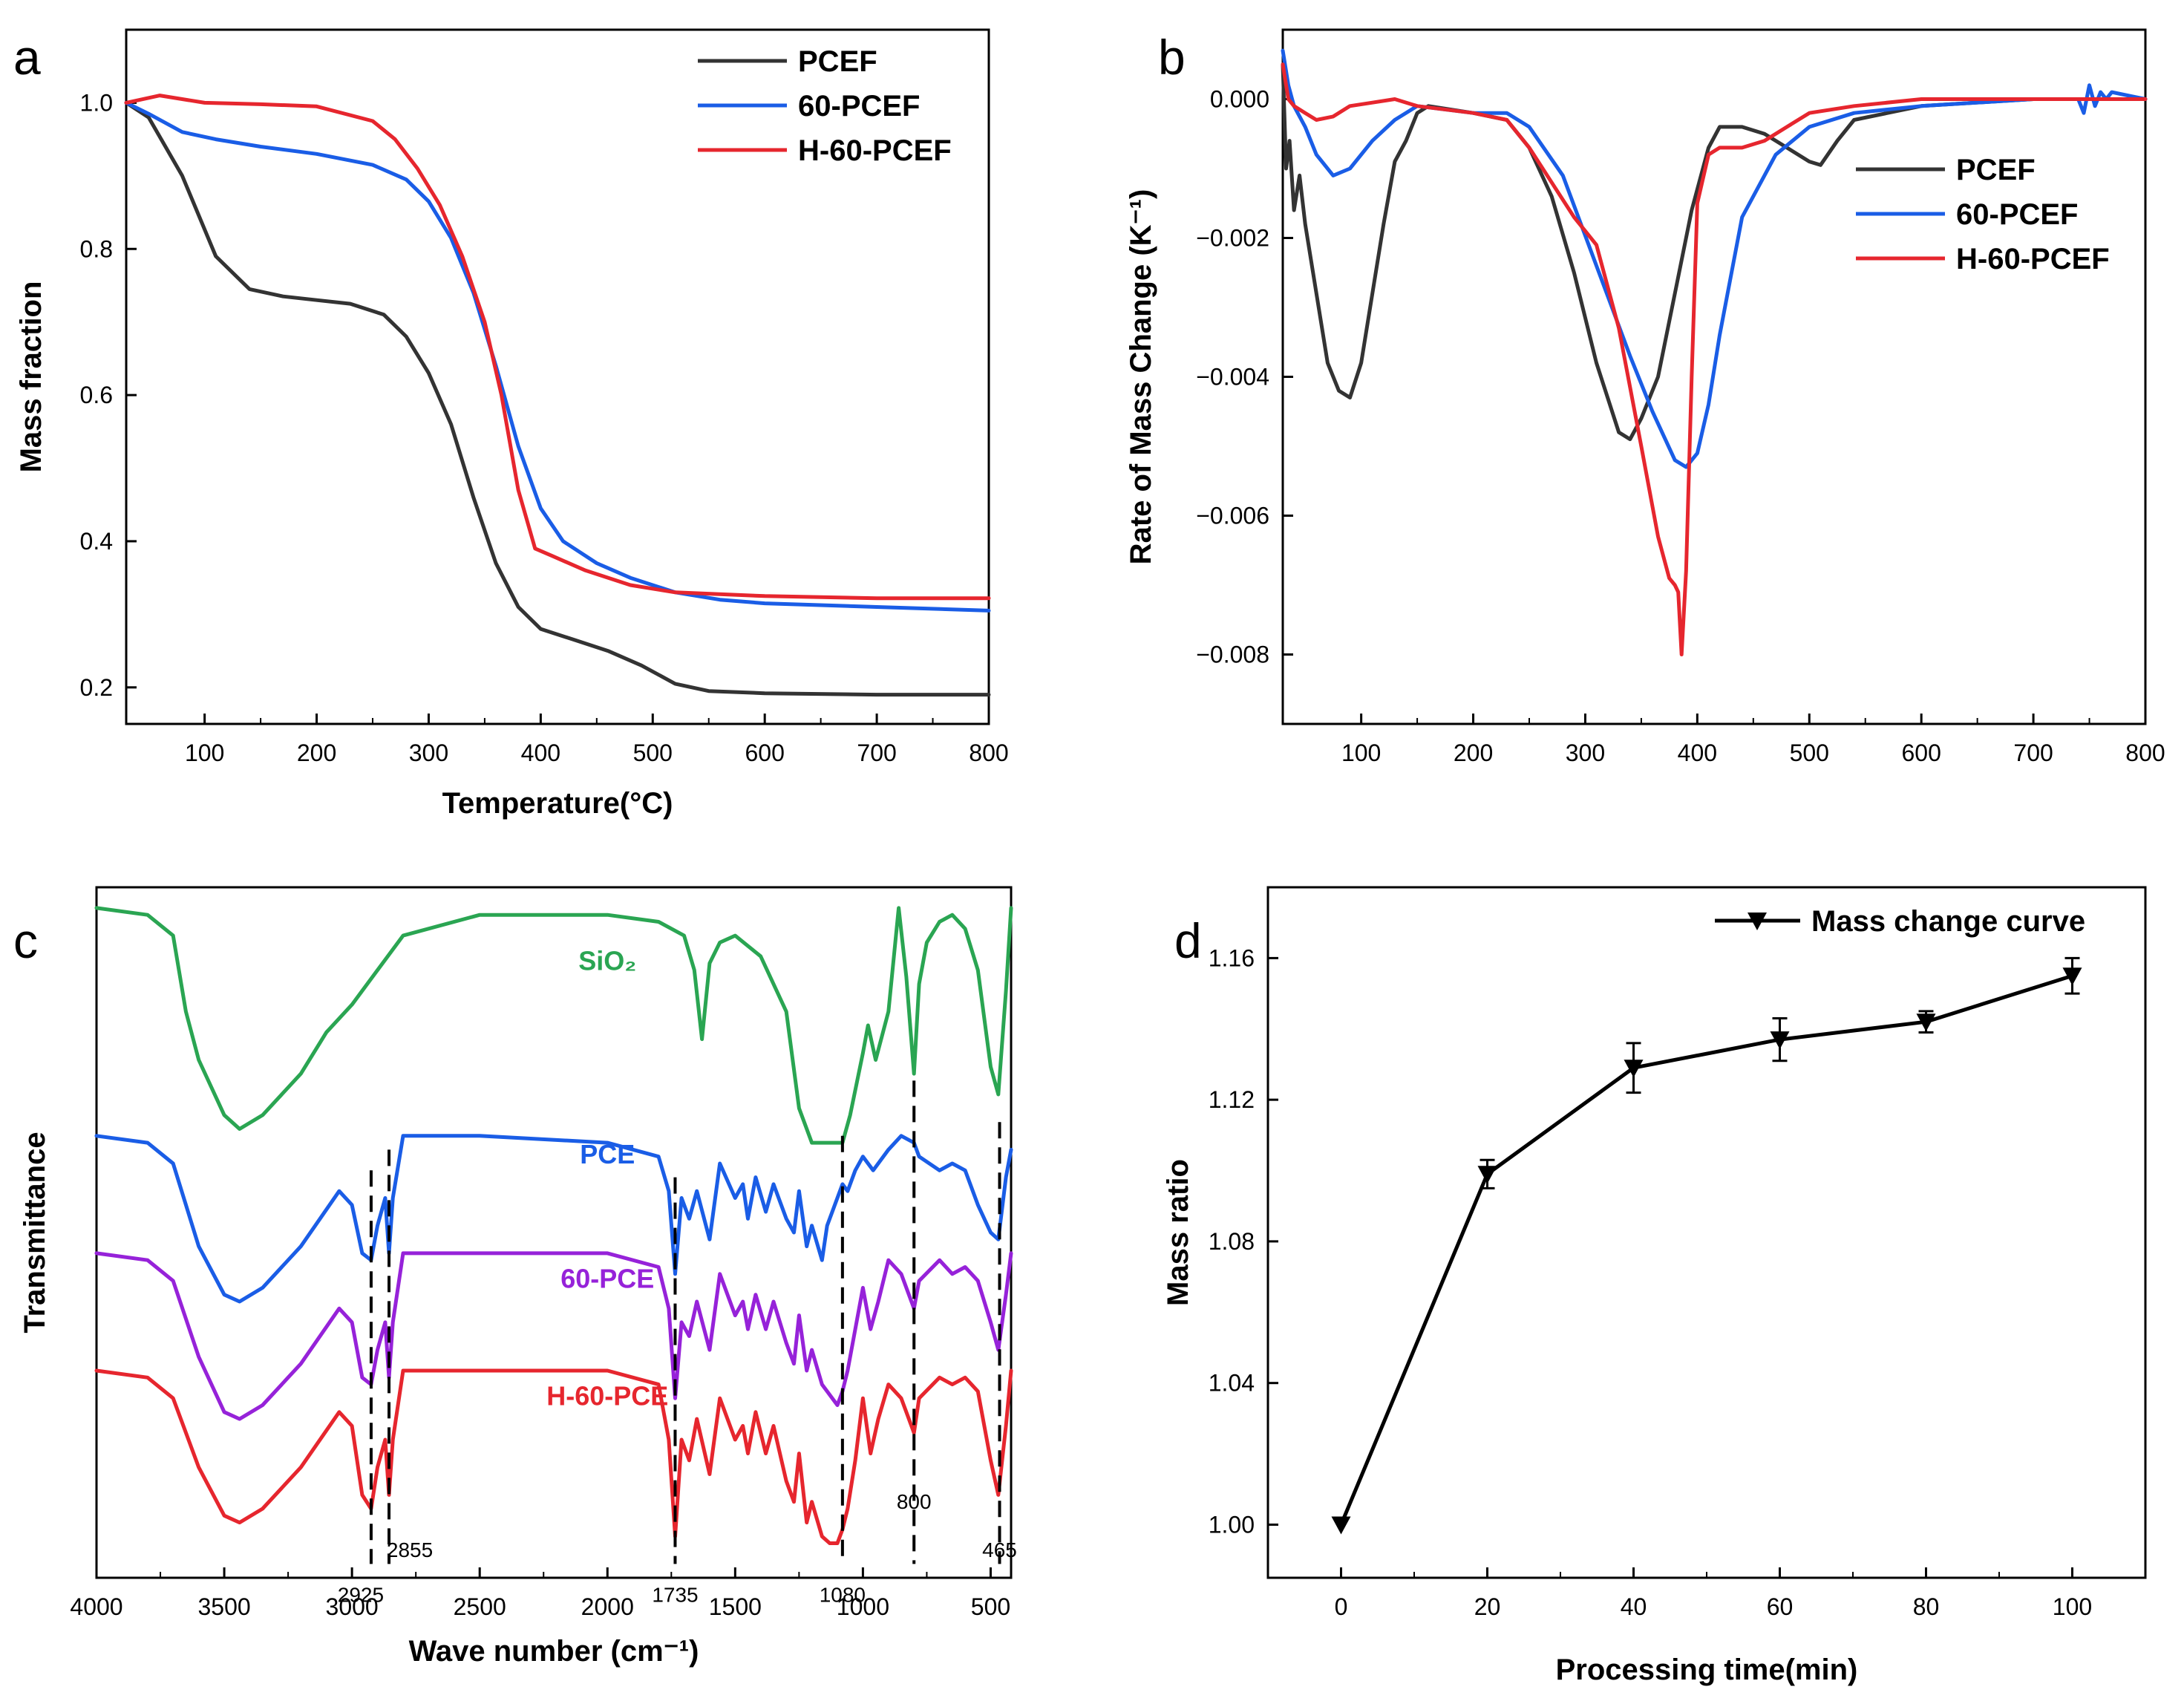  Describe the element at coordinates (915, 1501) in the screenshot. I see `annotation-label: 800` at that location.